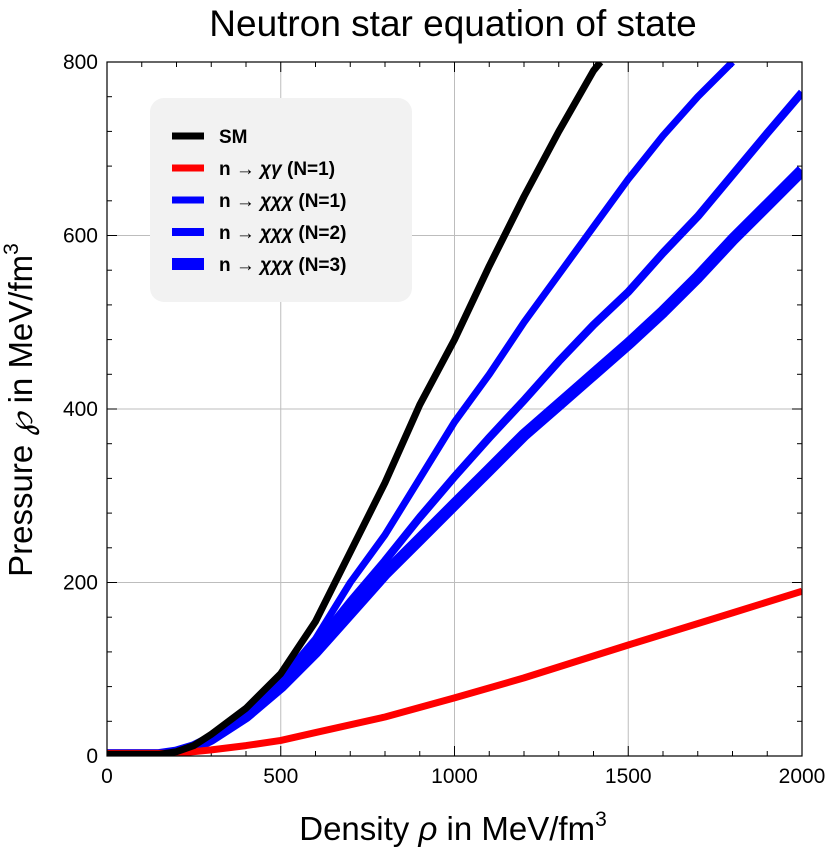 The height and width of the screenshot is (850, 830). I want to click on legend-entry: SM, so click(233, 137).